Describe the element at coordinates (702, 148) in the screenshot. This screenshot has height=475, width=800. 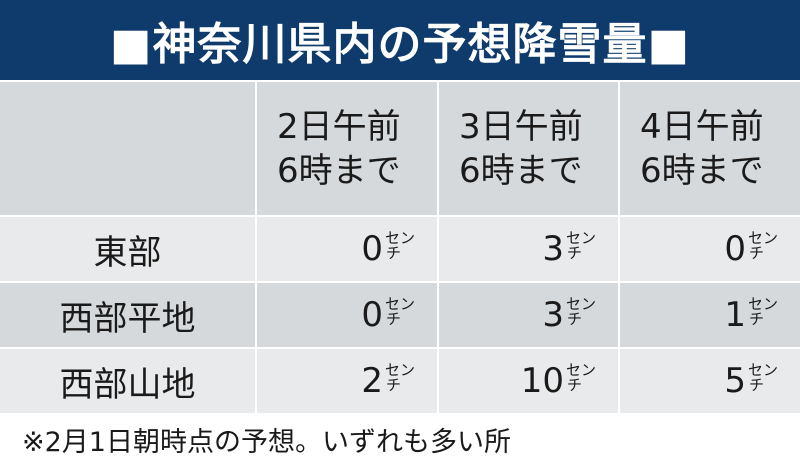
I see `column-header-label: 4日午前 6時まで` at that location.